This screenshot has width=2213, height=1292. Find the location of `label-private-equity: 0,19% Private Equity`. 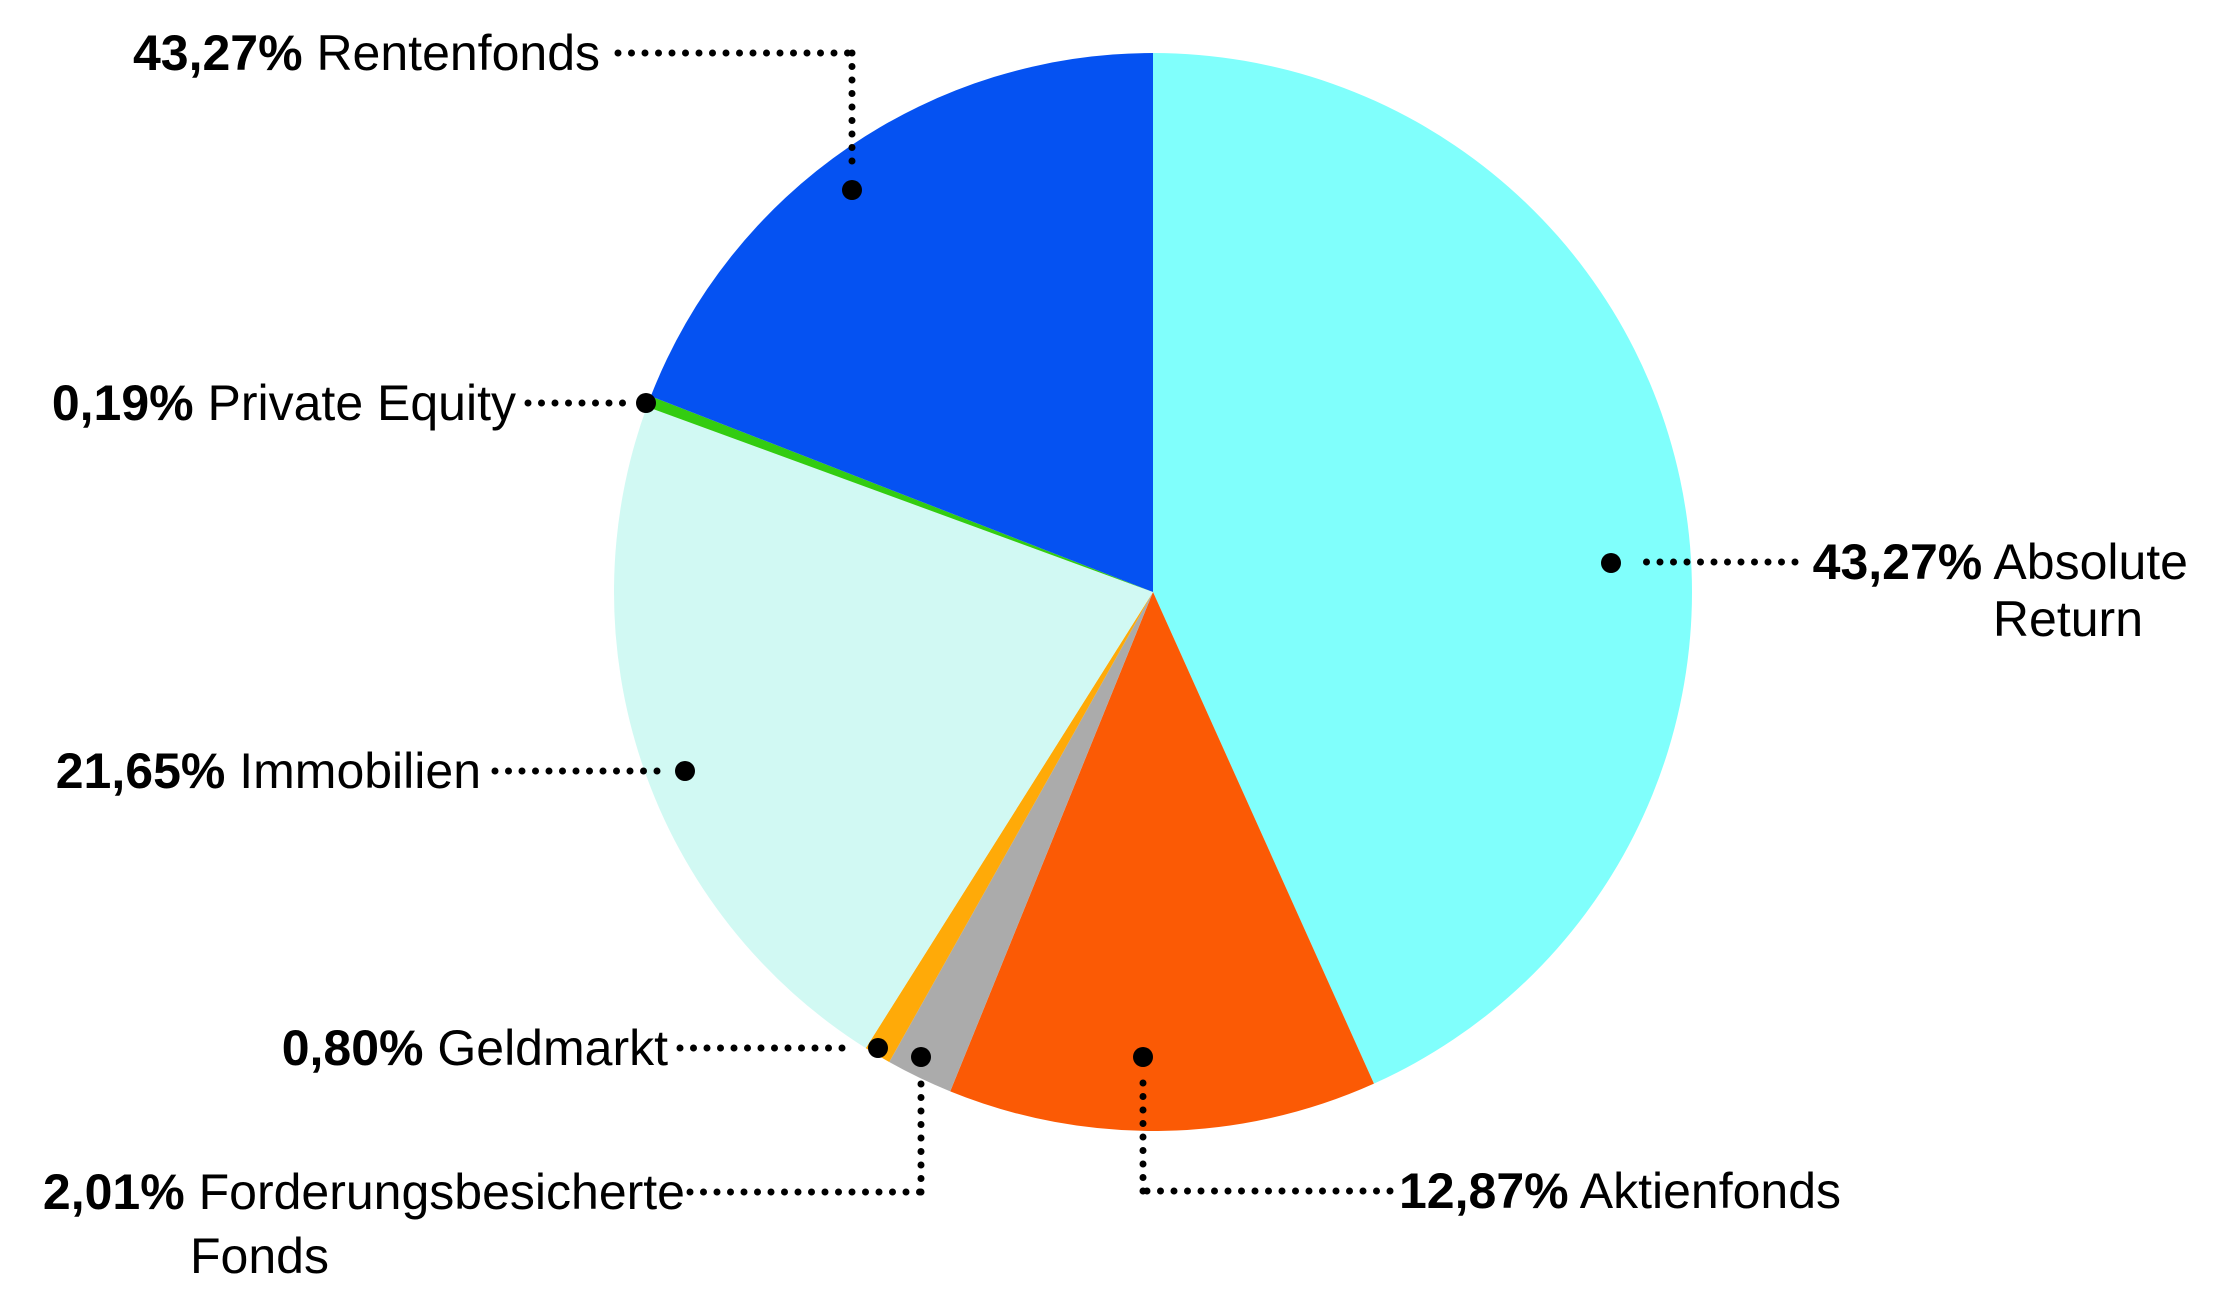

label-private-equity: 0,19% Private Equity is located at coordinates (258, 403).